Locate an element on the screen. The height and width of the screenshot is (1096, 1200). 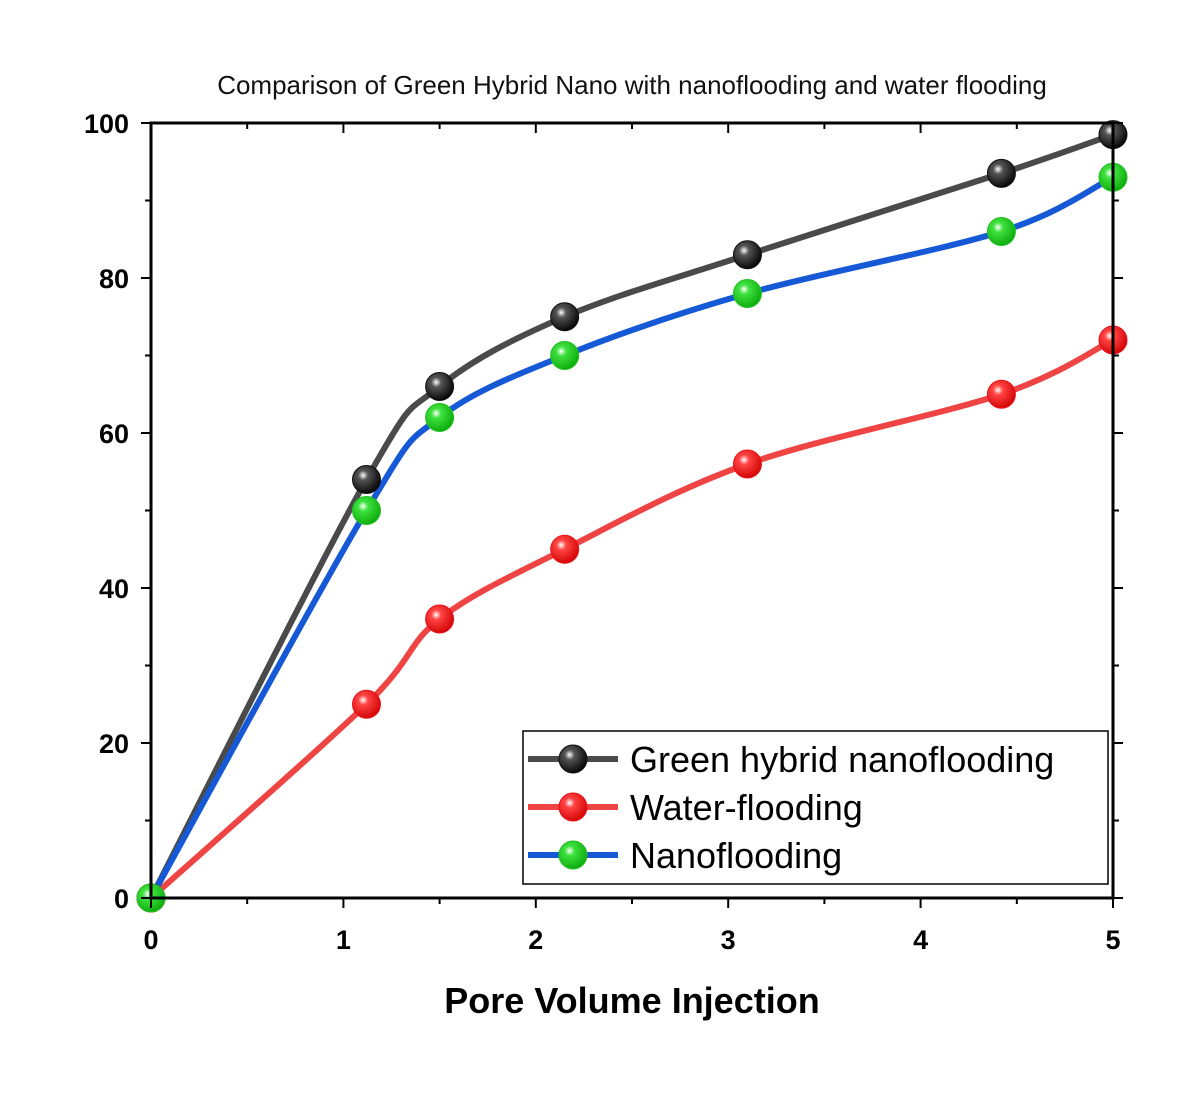
legend-label-green-hybrid: Green hybrid nanoflooding is located at coordinates (842, 759).